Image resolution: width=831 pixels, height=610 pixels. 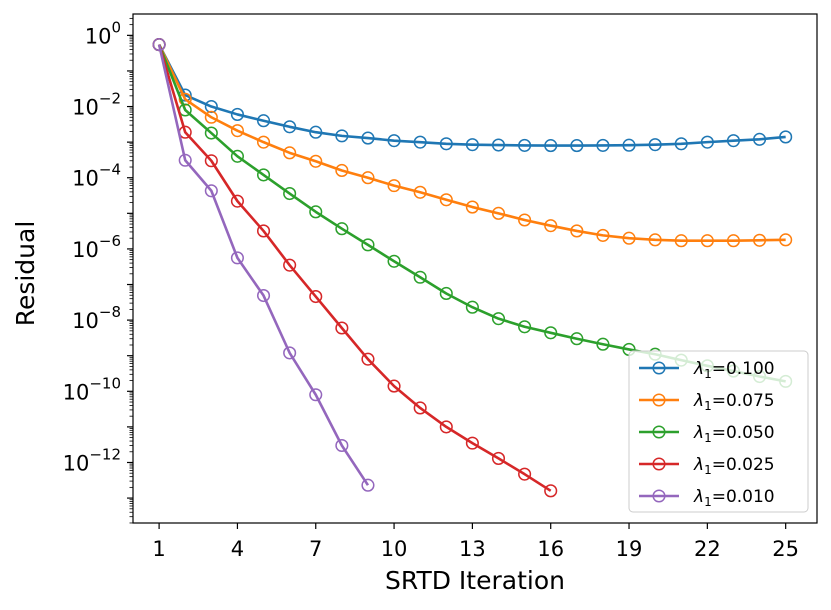 What do you see at coordinates (472, 549) in the screenshot?
I see `x-tick-label: 13` at bounding box center [472, 549].